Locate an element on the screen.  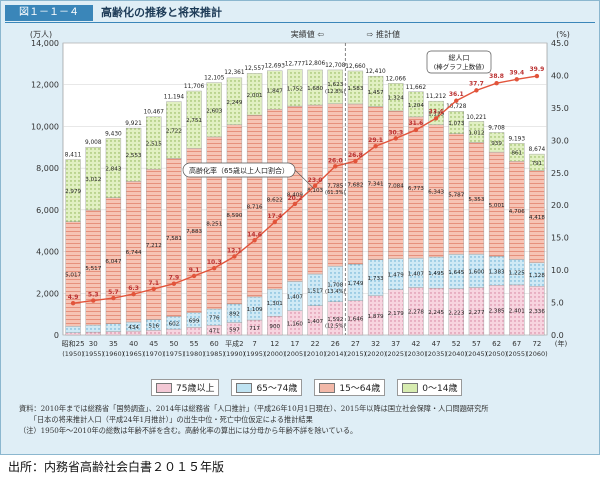
aging-rate-label: 26.0 is located at coordinates (335, 160).